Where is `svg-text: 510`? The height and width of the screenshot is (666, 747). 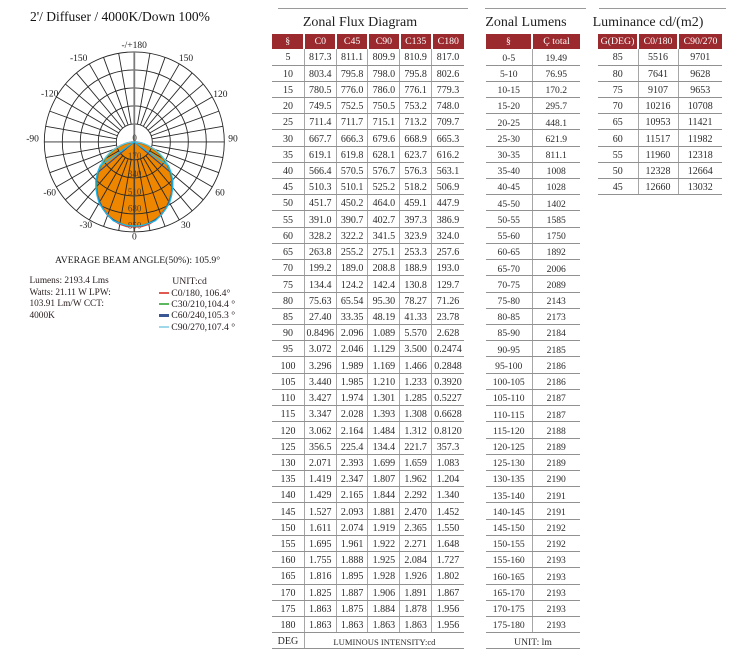 svg-text: 510 is located at coordinates (135, 192).